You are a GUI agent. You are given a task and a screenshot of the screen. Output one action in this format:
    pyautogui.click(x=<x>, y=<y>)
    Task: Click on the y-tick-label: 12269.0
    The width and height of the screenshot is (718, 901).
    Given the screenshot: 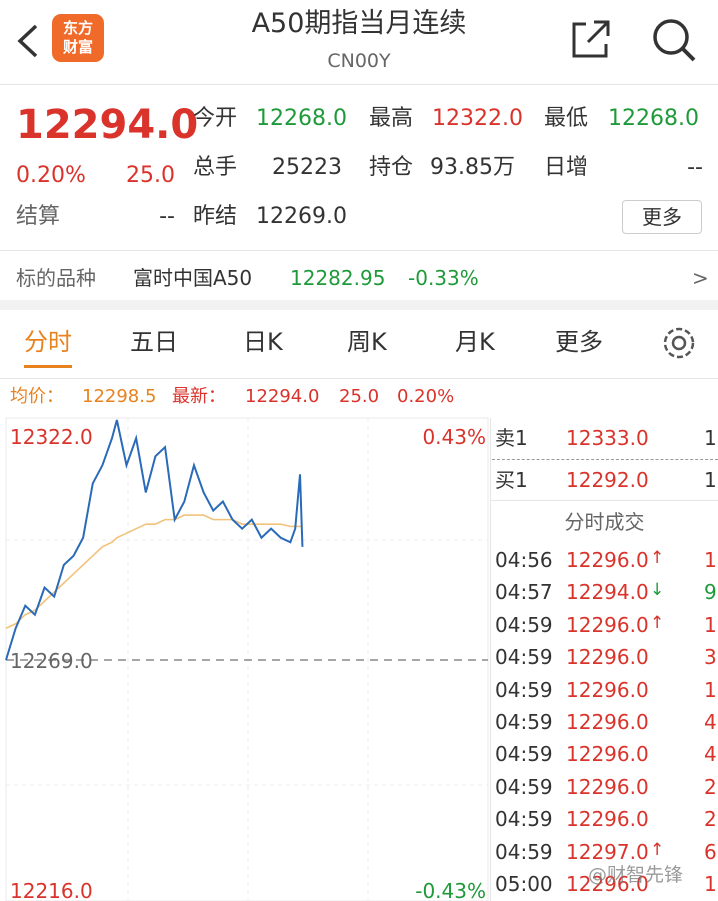 What is the action you would take?
    pyautogui.click(x=51, y=661)
    